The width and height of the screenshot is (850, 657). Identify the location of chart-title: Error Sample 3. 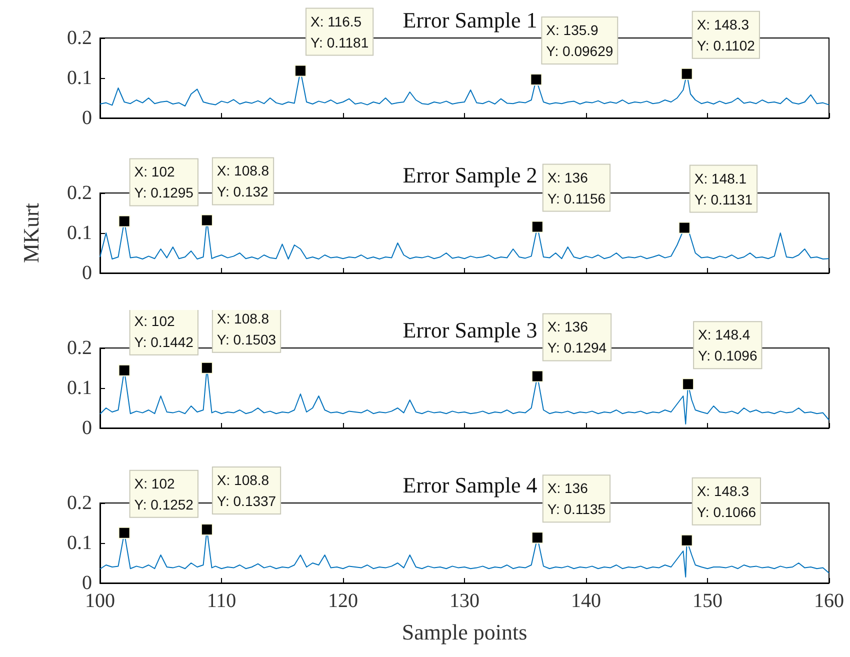
(470, 330).